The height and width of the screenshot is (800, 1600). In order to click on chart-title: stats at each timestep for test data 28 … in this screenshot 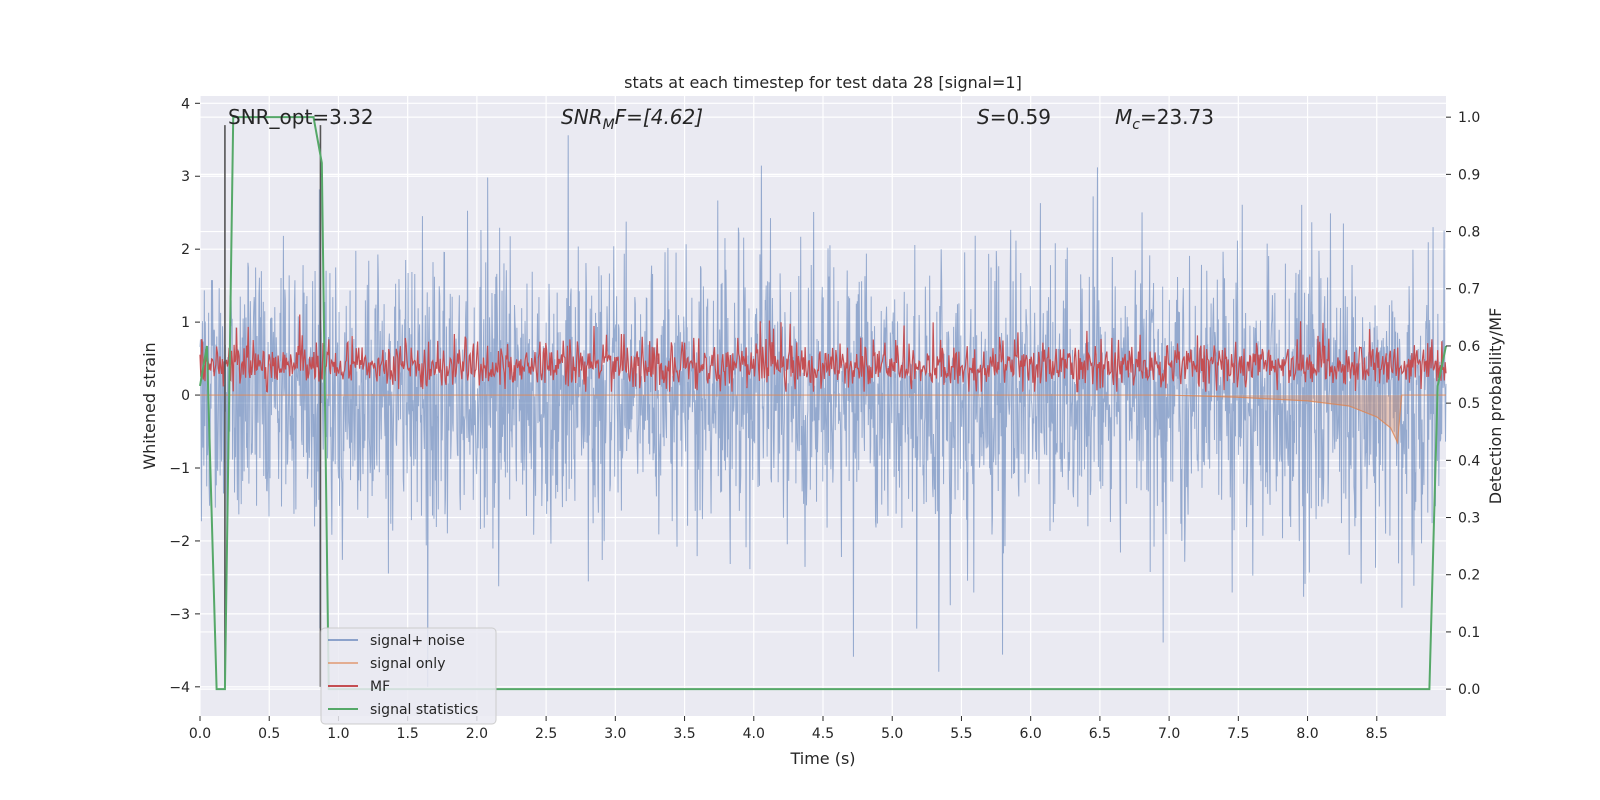, I will do `click(823, 82)`.